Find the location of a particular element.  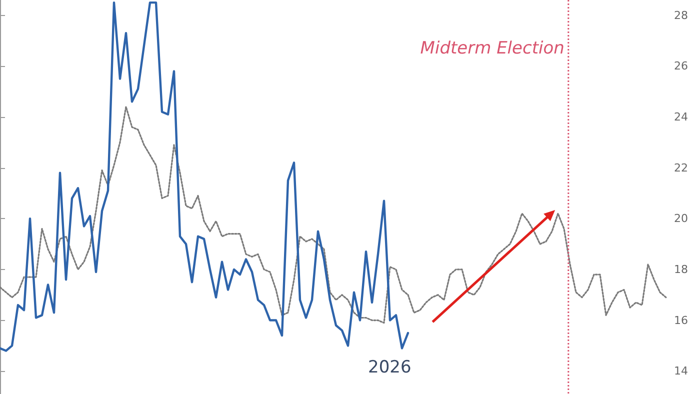

y-tick-label: 14 is located at coordinates (681, 371).